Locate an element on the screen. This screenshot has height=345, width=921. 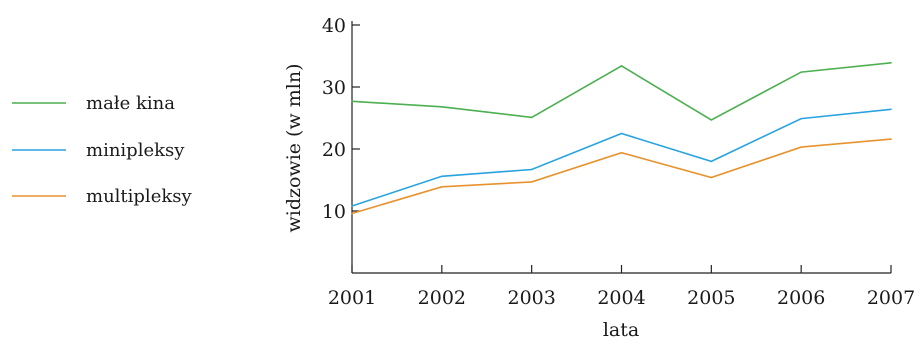
y-tick-label: 20 is located at coordinates (334, 150).